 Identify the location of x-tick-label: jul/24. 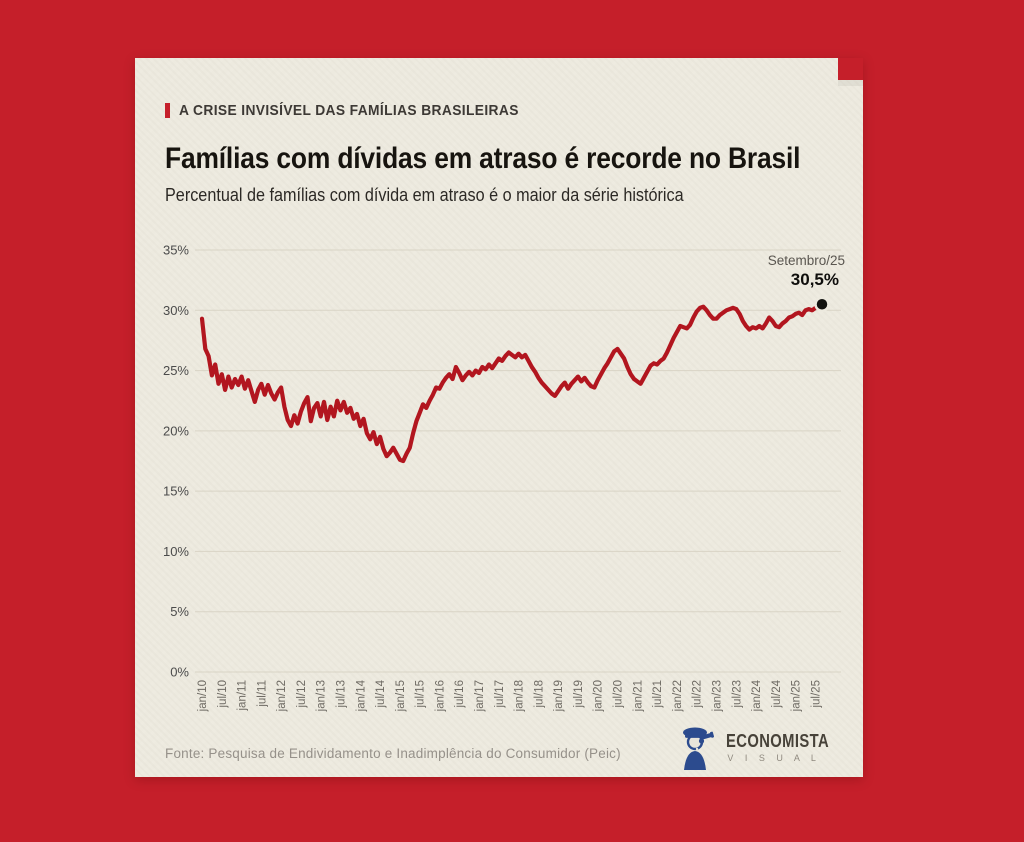
(777, 693).